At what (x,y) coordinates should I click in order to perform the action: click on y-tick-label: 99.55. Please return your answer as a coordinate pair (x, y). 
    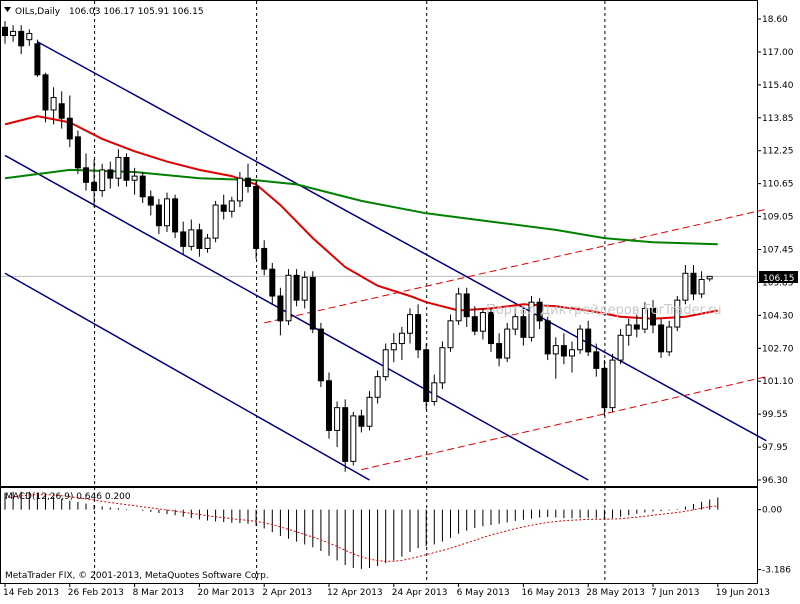
    Looking at the image, I should click on (775, 415).